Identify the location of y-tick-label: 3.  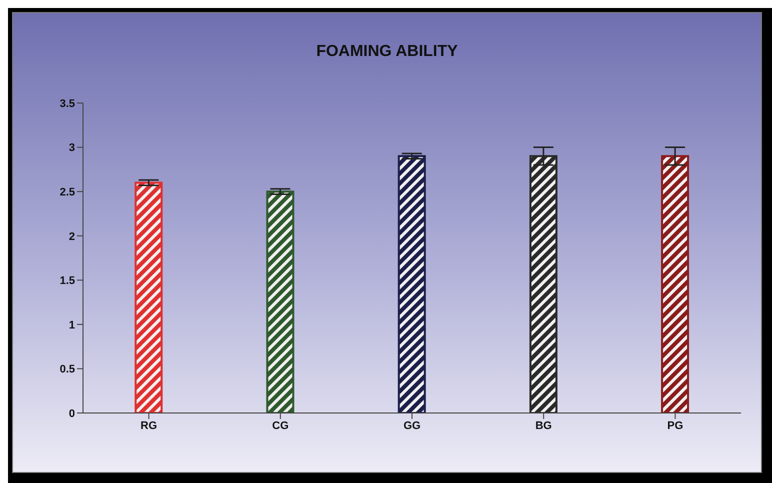
(71, 148).